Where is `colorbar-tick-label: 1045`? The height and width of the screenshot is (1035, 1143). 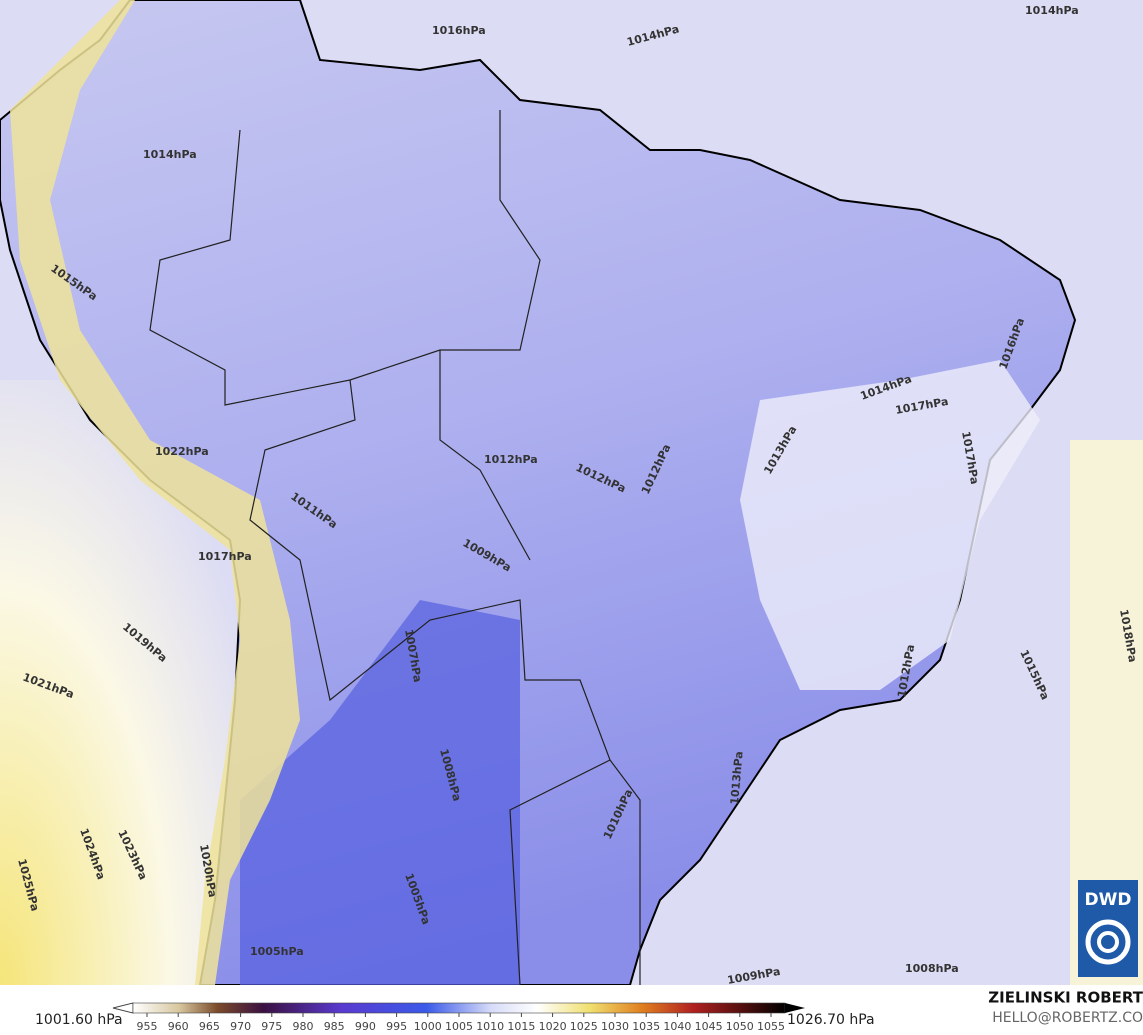
colorbar-tick-label: 1045 is located at coordinates (709, 1026).